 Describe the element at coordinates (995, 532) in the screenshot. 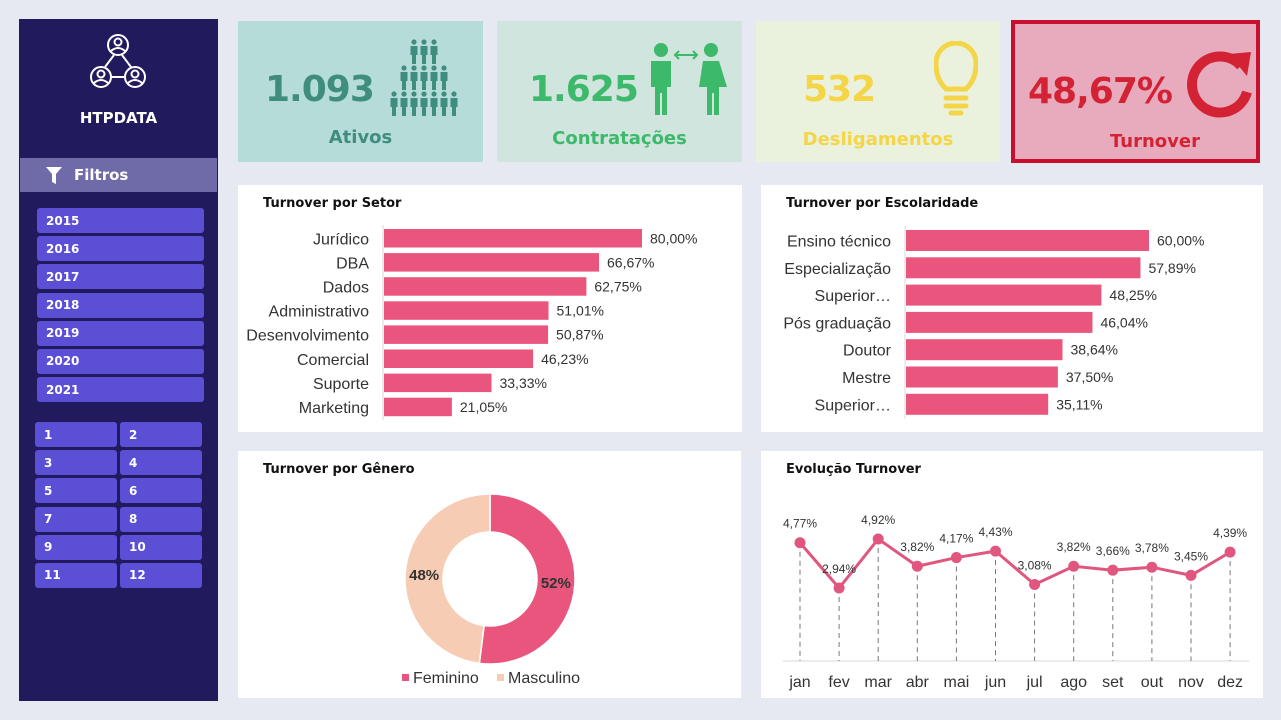

I see `data-label: 4,43%` at that location.